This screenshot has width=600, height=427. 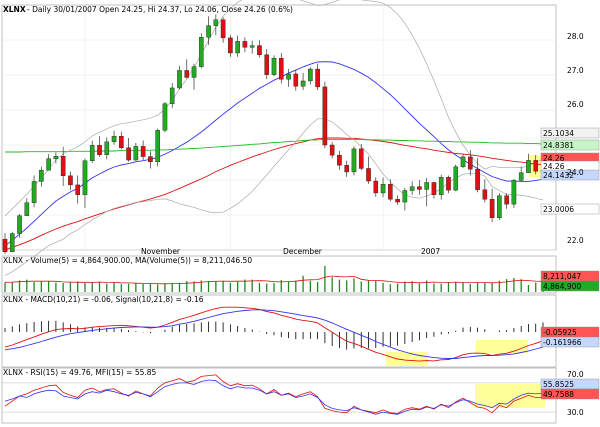 I want to click on price-tick: 28.0, so click(x=575, y=36).